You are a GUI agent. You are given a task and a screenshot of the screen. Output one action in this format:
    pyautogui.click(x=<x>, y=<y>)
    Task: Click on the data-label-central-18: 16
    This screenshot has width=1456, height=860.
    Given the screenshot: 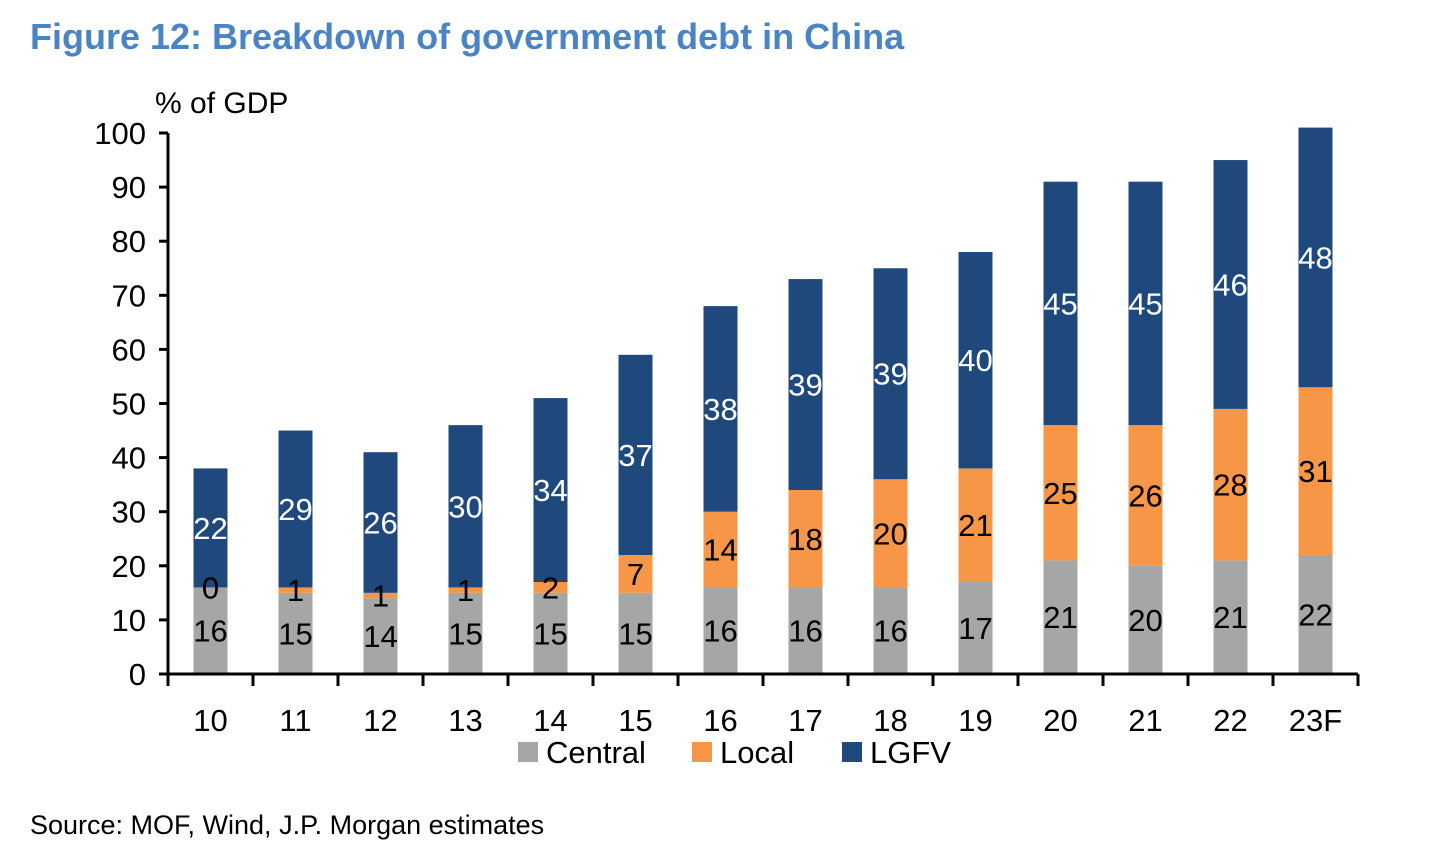 What is the action you would take?
    pyautogui.click(x=890, y=631)
    